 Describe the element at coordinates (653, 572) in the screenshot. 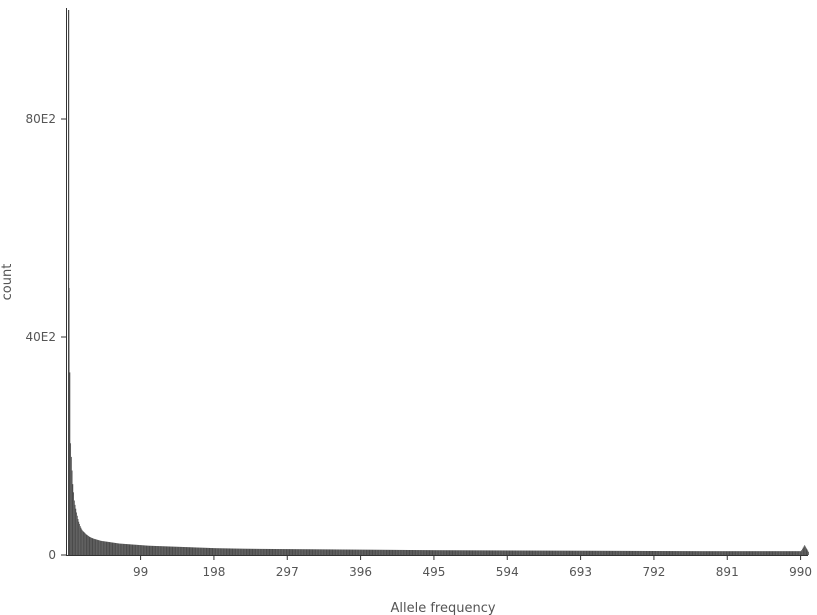

I see `x-tick-label: 792` at that location.